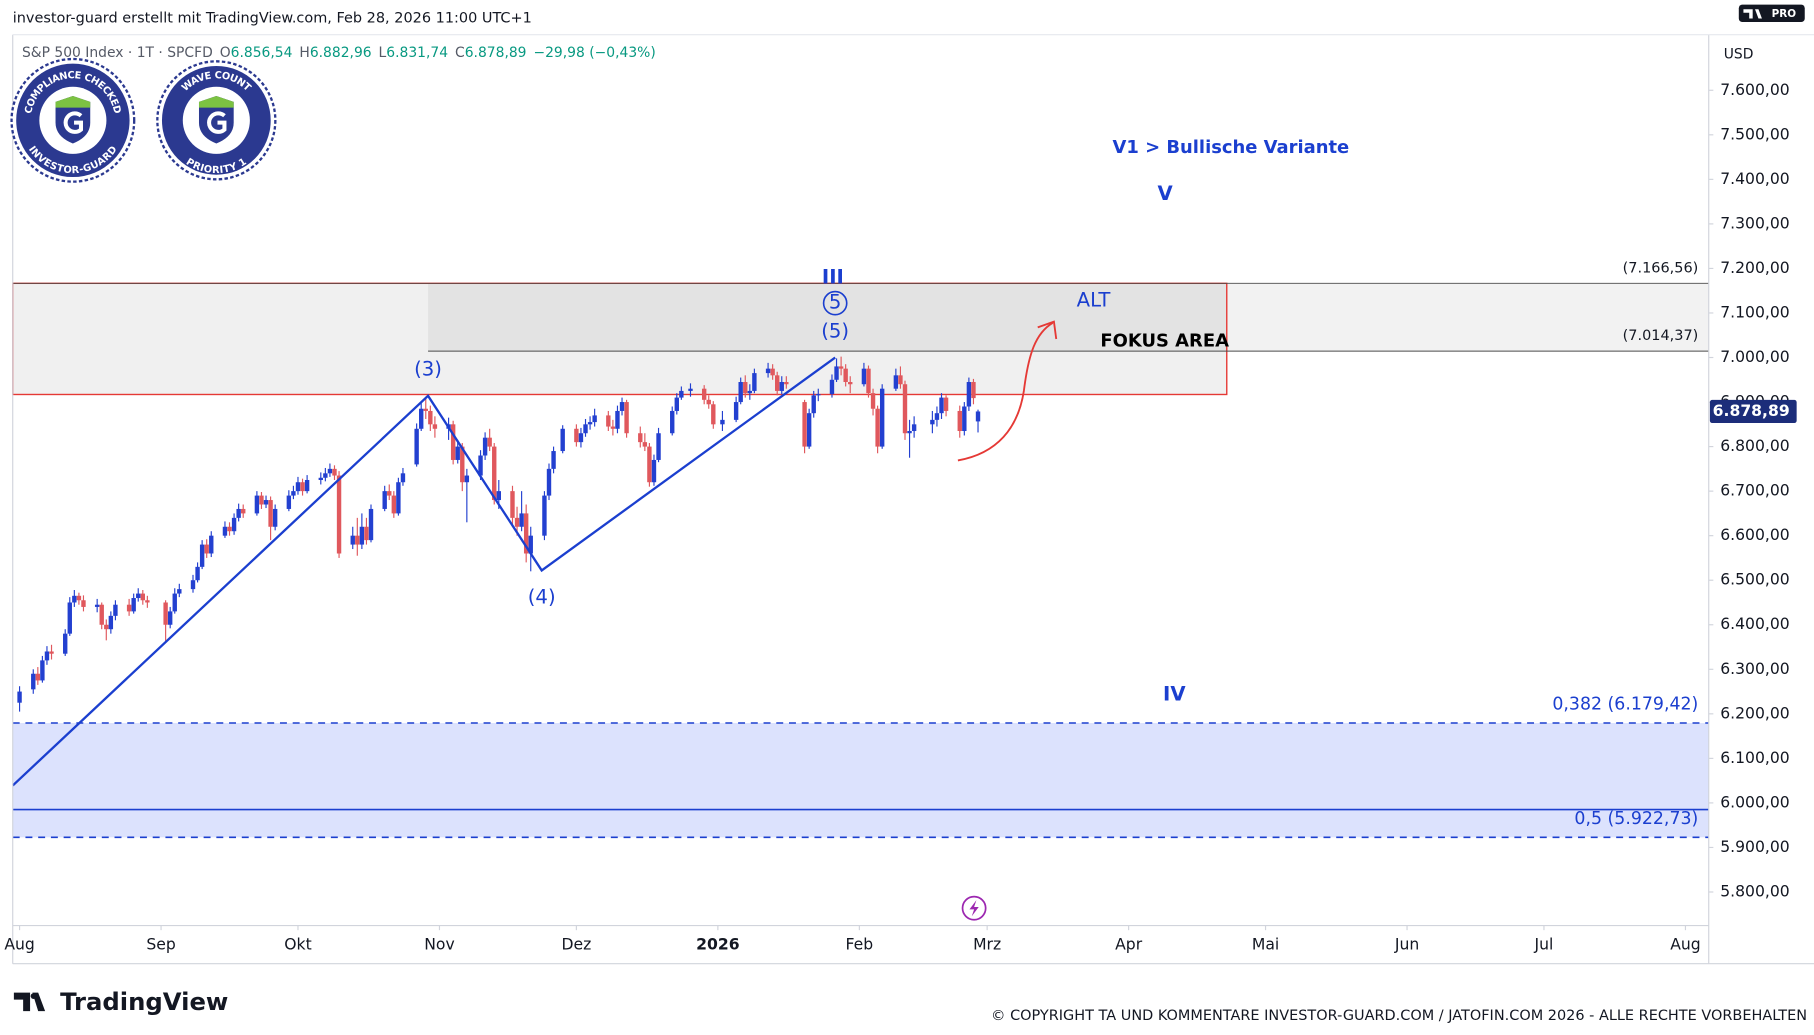 The height and width of the screenshot is (1035, 1814). What do you see at coordinates (987, 945) in the screenshot?
I see `x-tick-label: Mrz` at bounding box center [987, 945].